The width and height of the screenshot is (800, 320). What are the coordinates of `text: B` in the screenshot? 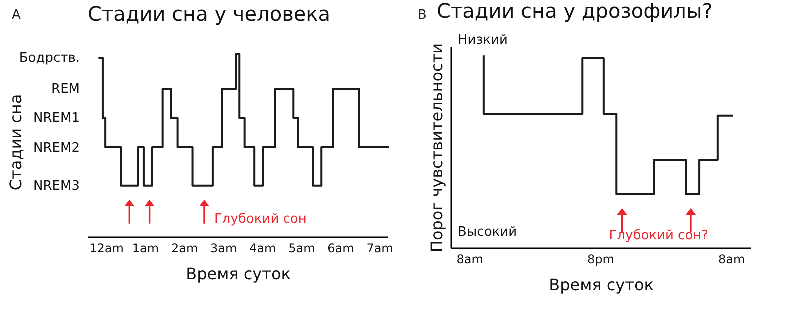 It's located at (422, 15).